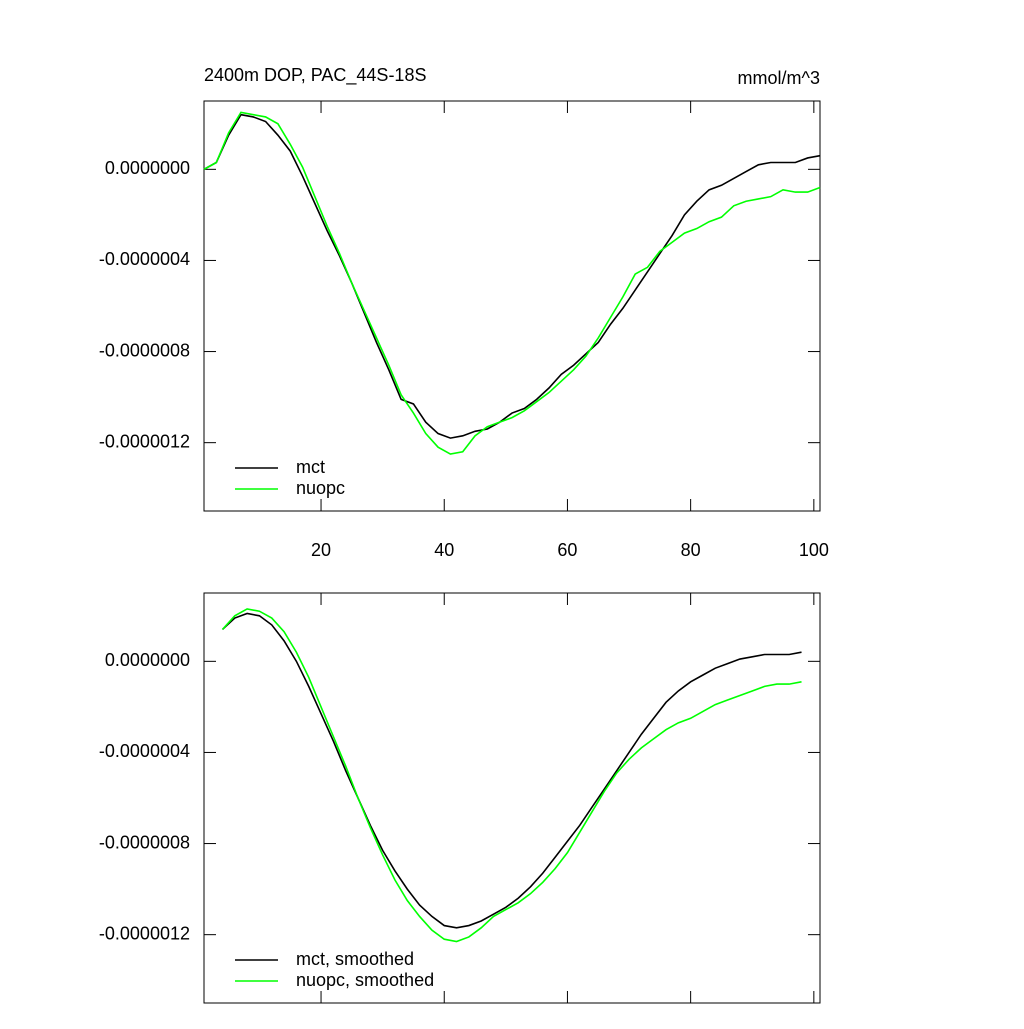  What do you see at coordinates (567, 550) in the screenshot?
I see `x-tick-label: 60` at bounding box center [567, 550].